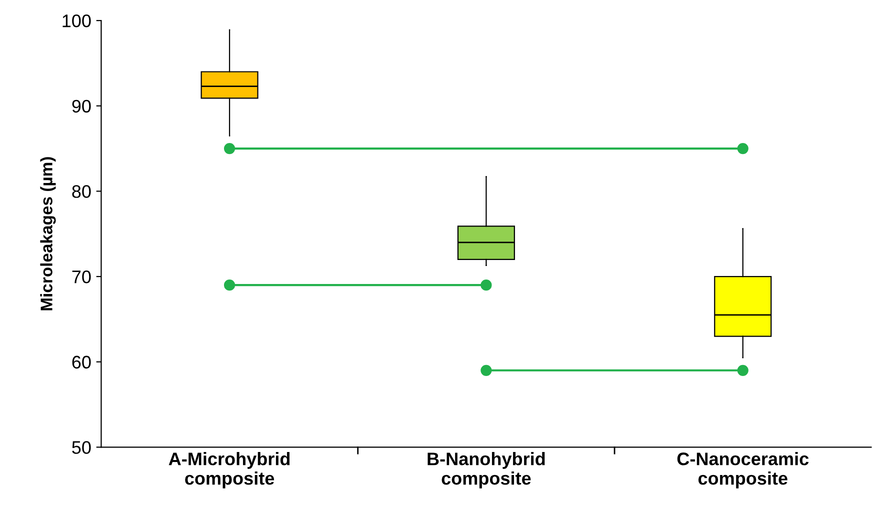 Image resolution: width=880 pixels, height=514 pixels. I want to click on y-tick-label: 70, so click(81, 277).